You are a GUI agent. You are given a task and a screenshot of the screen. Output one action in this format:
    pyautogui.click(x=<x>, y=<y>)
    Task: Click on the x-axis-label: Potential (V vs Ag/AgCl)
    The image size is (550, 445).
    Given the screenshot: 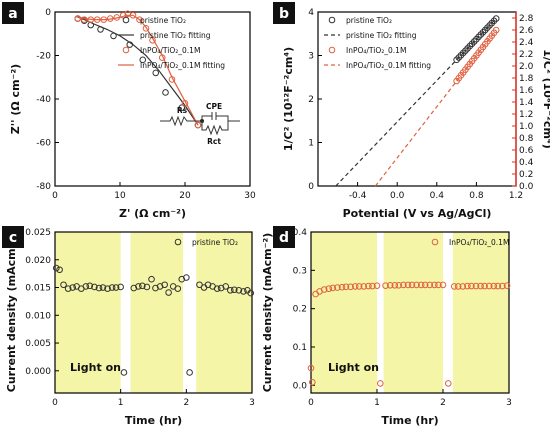 What is the action you would take?
    pyautogui.click(x=417, y=213)
    